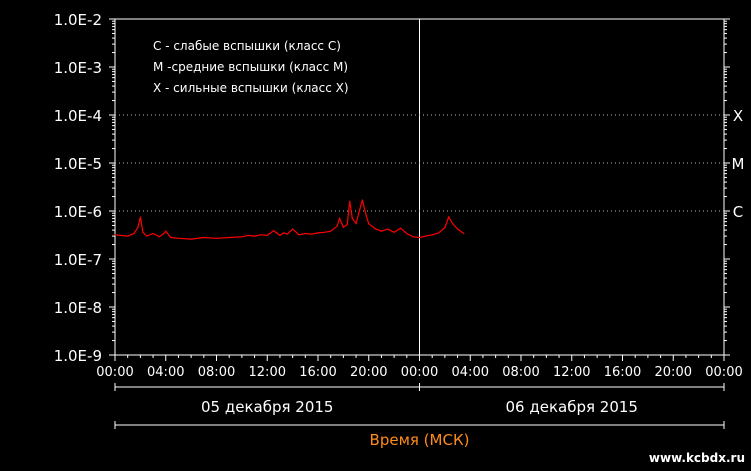  I want to click on x-axis-title: Время (МСК), so click(419, 435).